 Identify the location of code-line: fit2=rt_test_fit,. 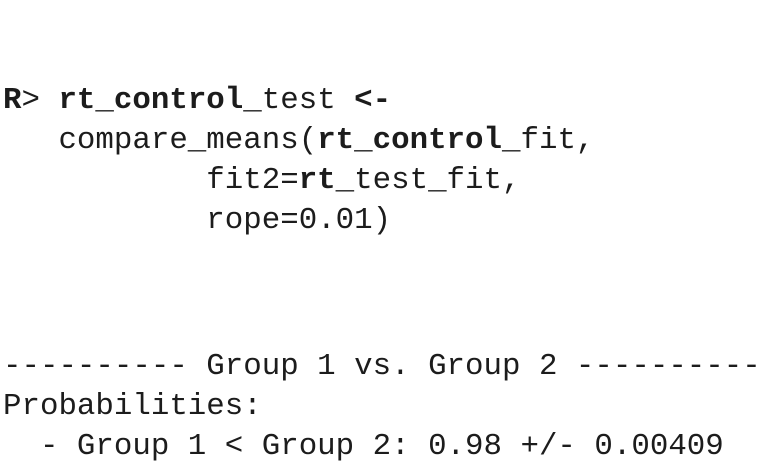
(386, 181).